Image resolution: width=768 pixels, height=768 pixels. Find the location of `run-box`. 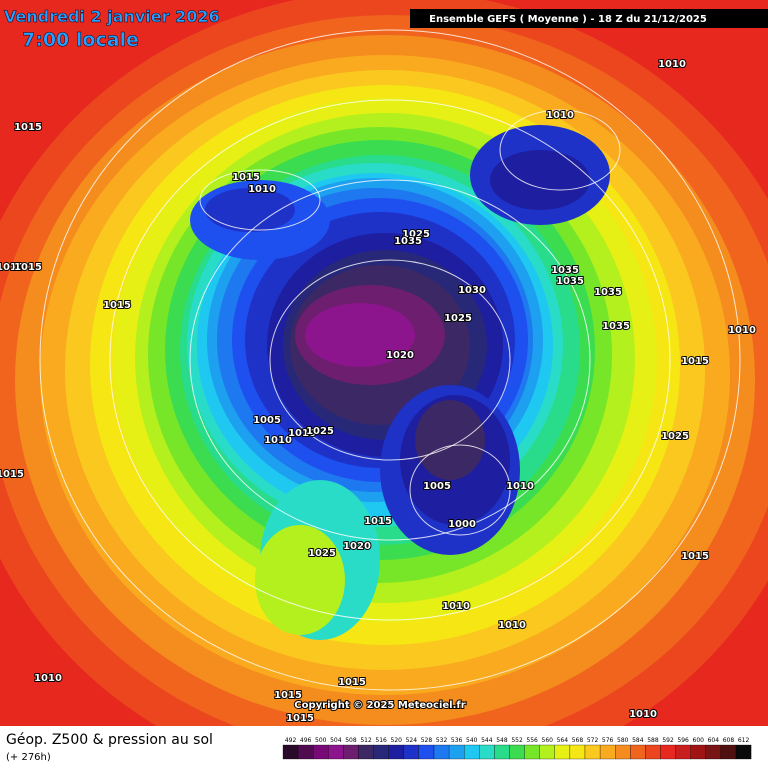

run-box is located at coordinates (589, 18).